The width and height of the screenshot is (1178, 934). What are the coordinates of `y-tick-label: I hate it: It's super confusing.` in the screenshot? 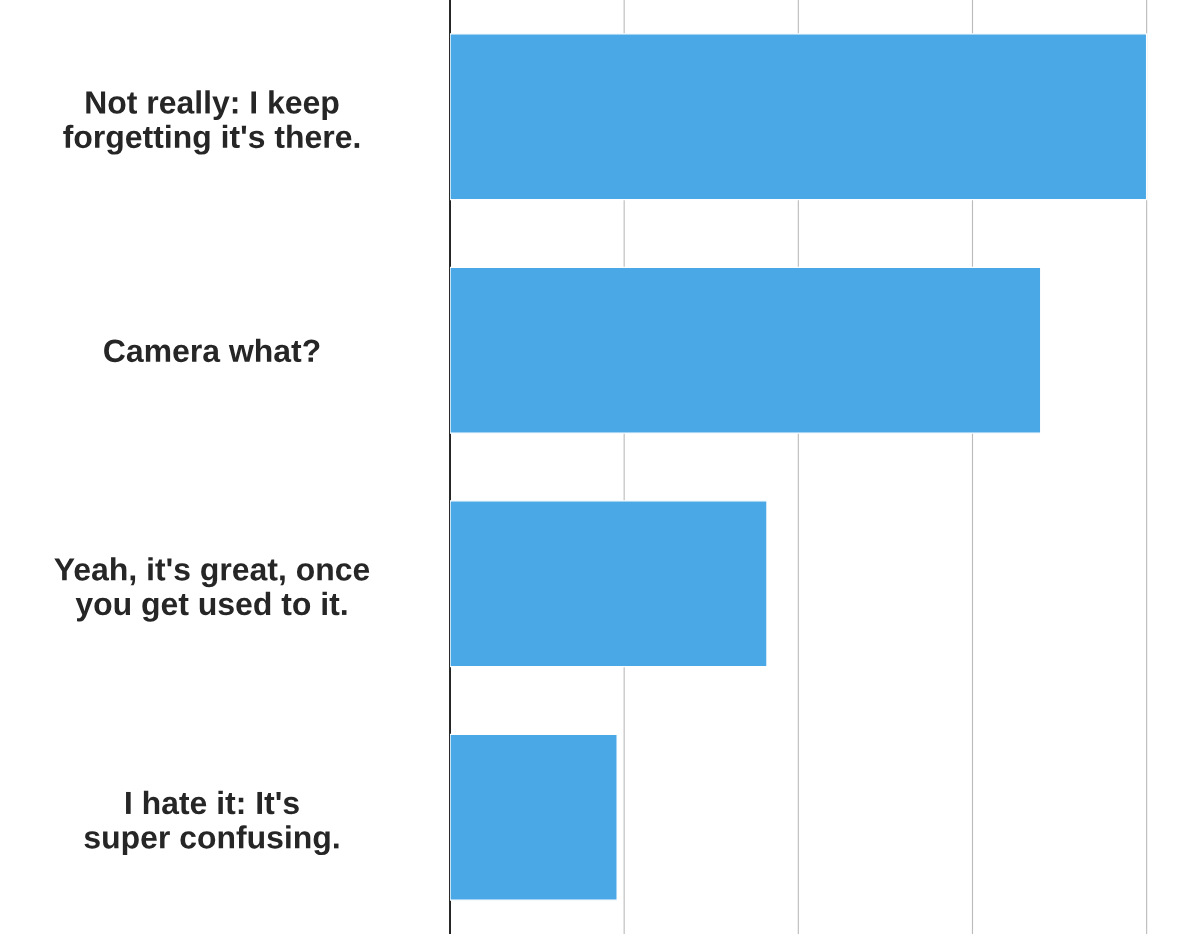 It's located at (211, 823).